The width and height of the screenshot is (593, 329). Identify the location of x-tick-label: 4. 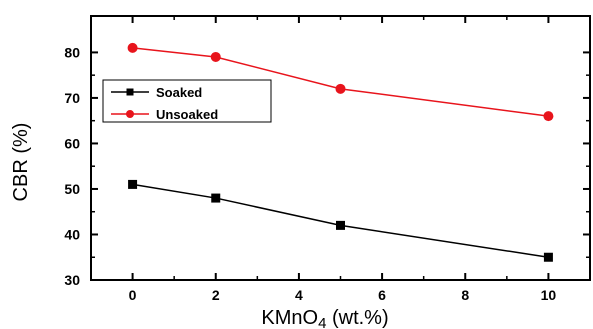
(299, 295).